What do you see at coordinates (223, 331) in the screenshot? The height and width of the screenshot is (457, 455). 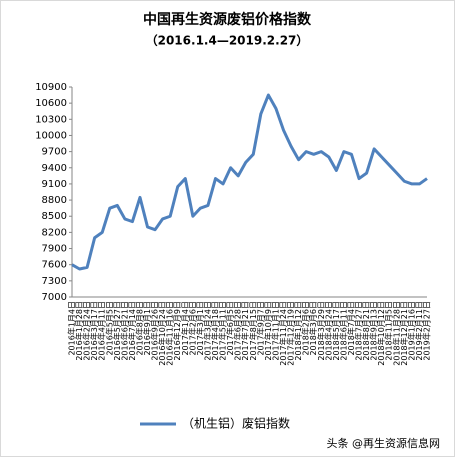 I see `x-tick-label: 2017年5月11日` at bounding box center [223, 331].